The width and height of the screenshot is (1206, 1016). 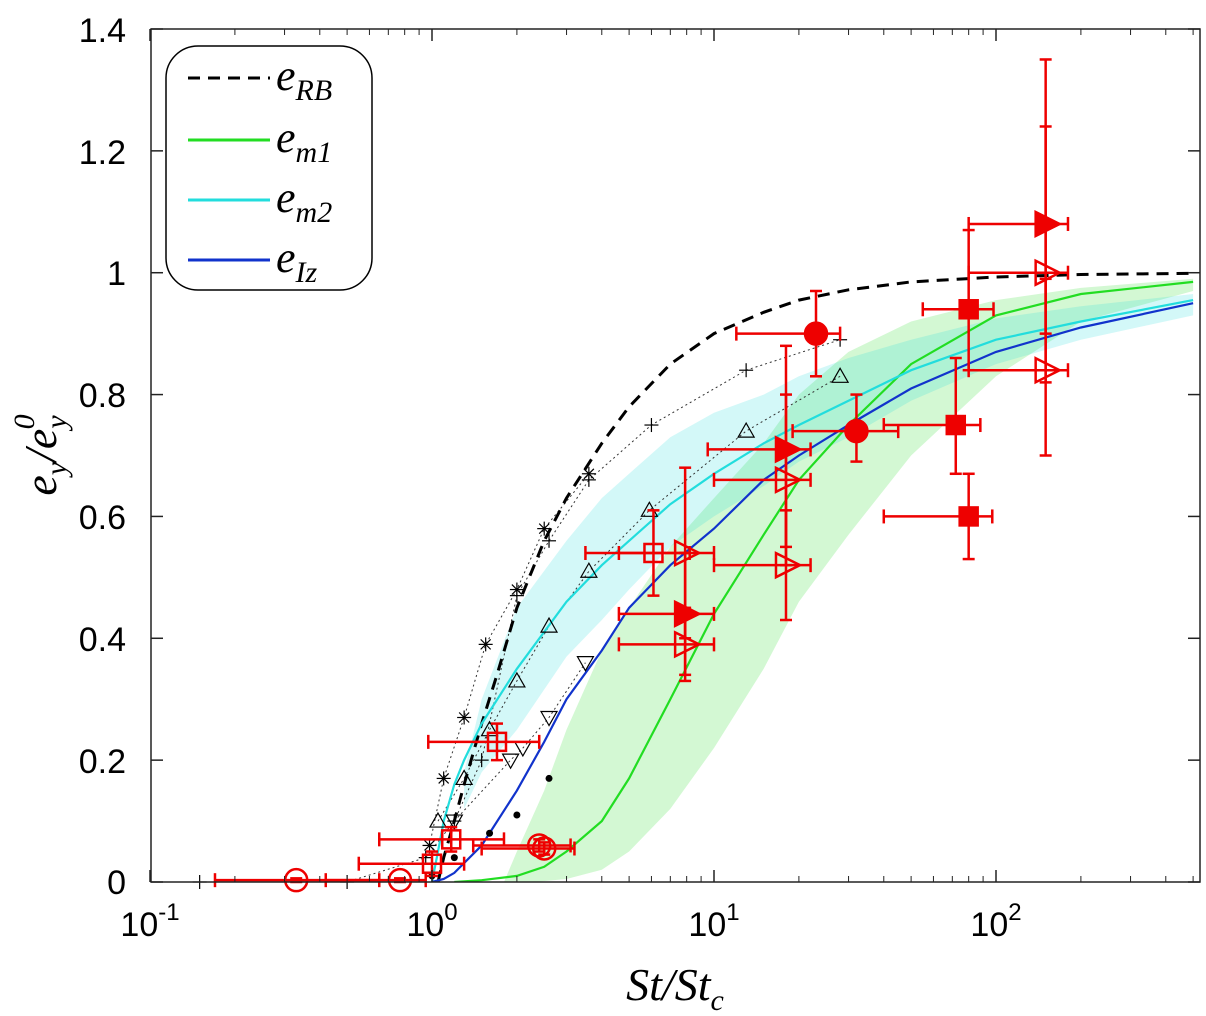 What do you see at coordinates (675, 987) in the screenshot?
I see `x-axis-label: St/Stc` at bounding box center [675, 987].